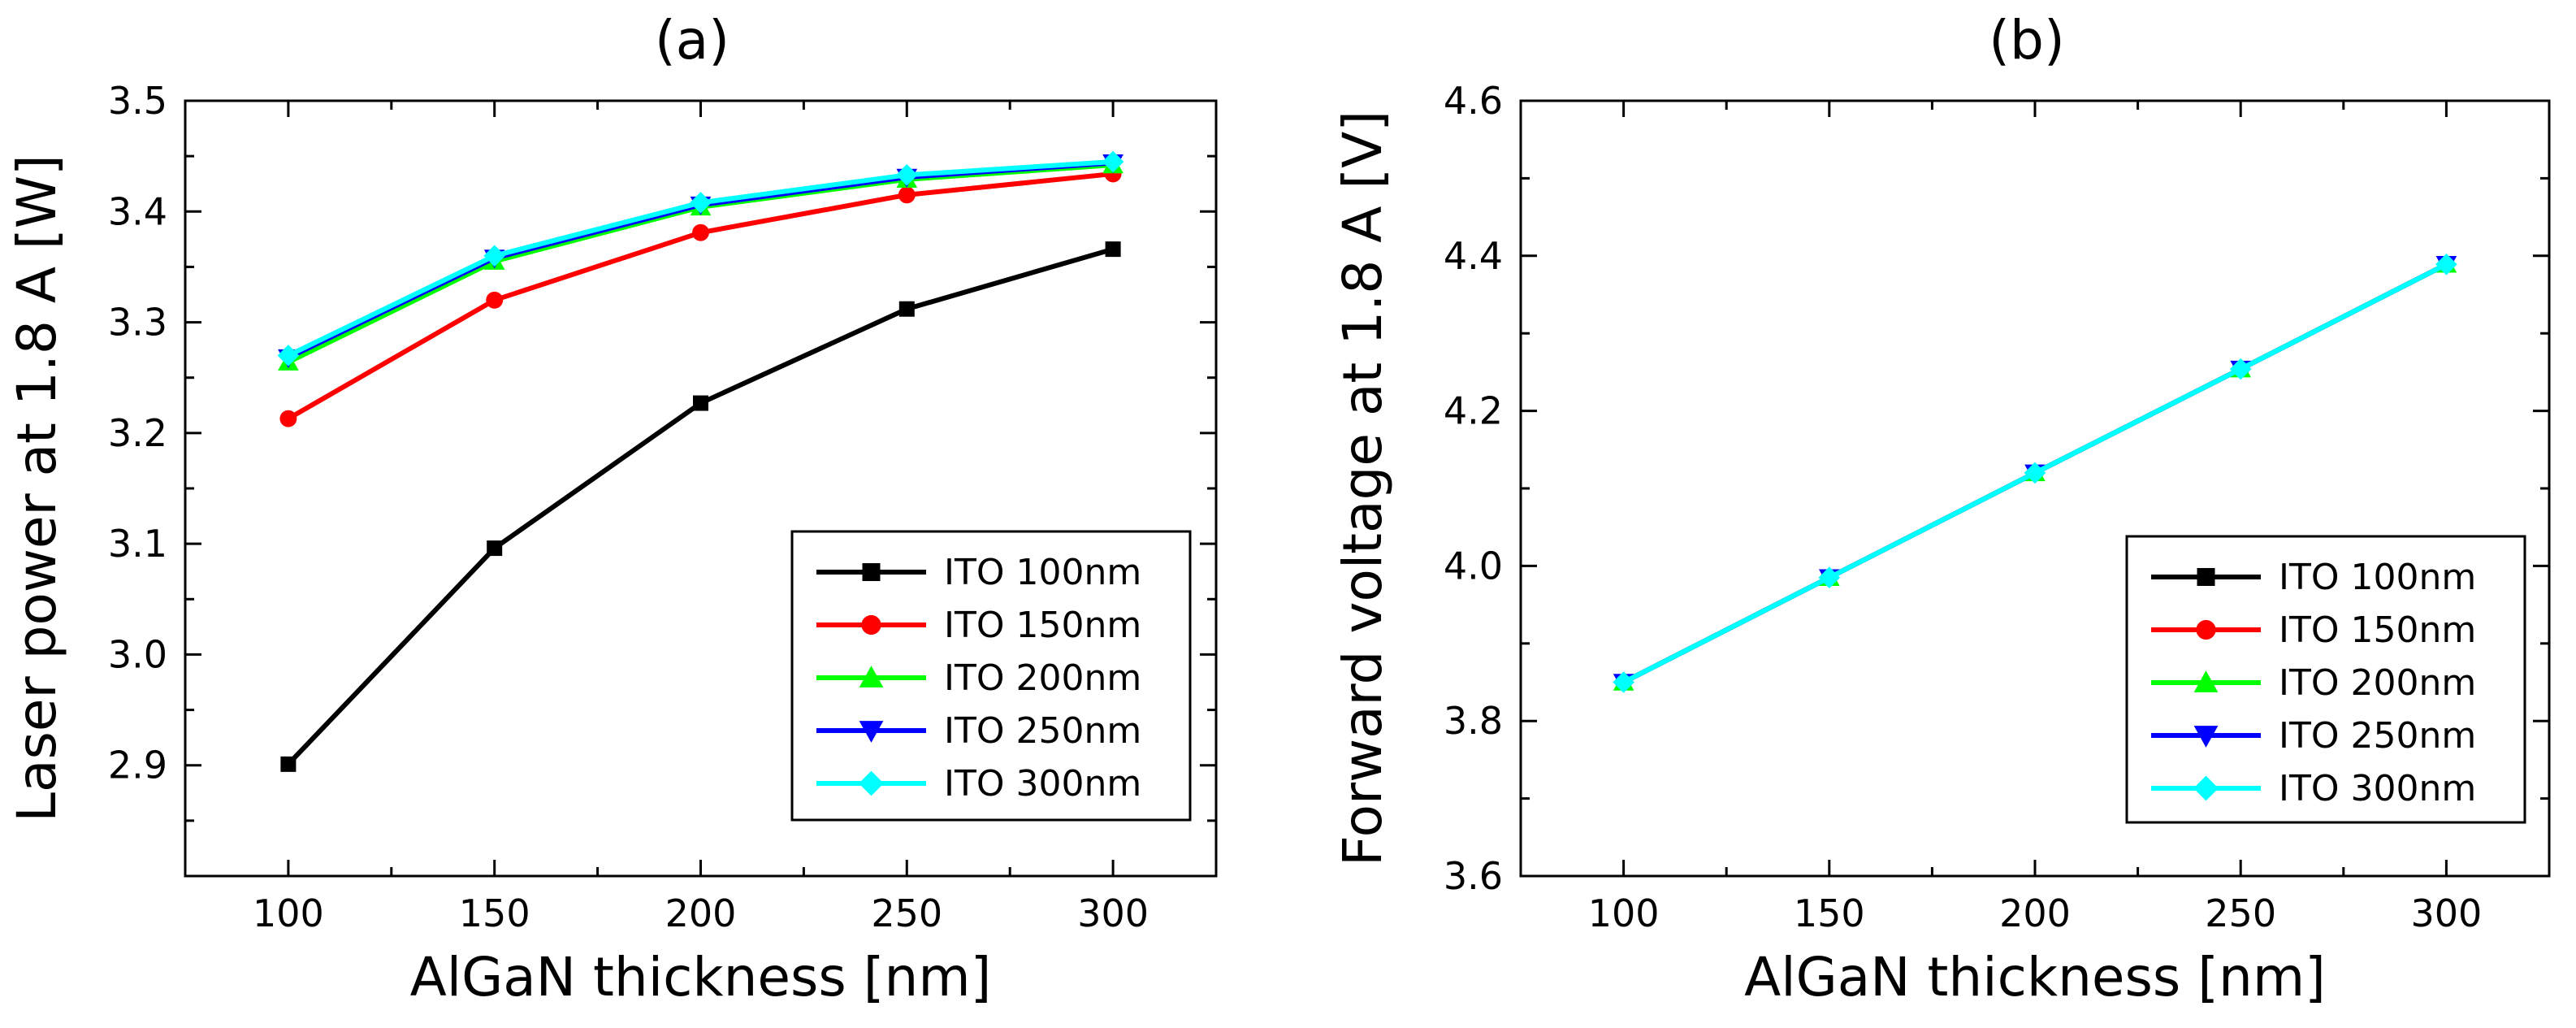 This screenshot has height=1028, width=2576. I want to click on y-tick-label: 4.6, so click(1473, 101).